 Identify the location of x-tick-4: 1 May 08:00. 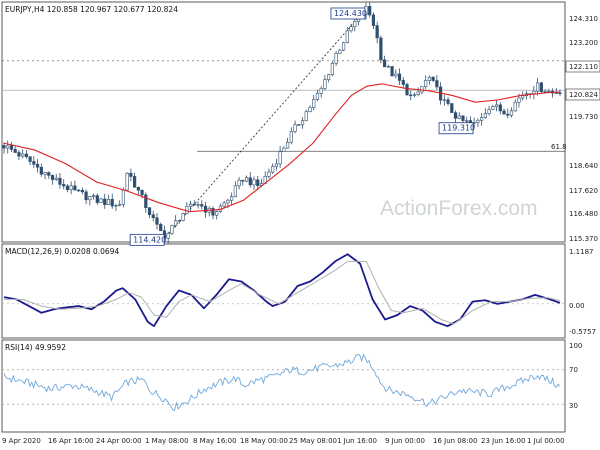
(167, 441).